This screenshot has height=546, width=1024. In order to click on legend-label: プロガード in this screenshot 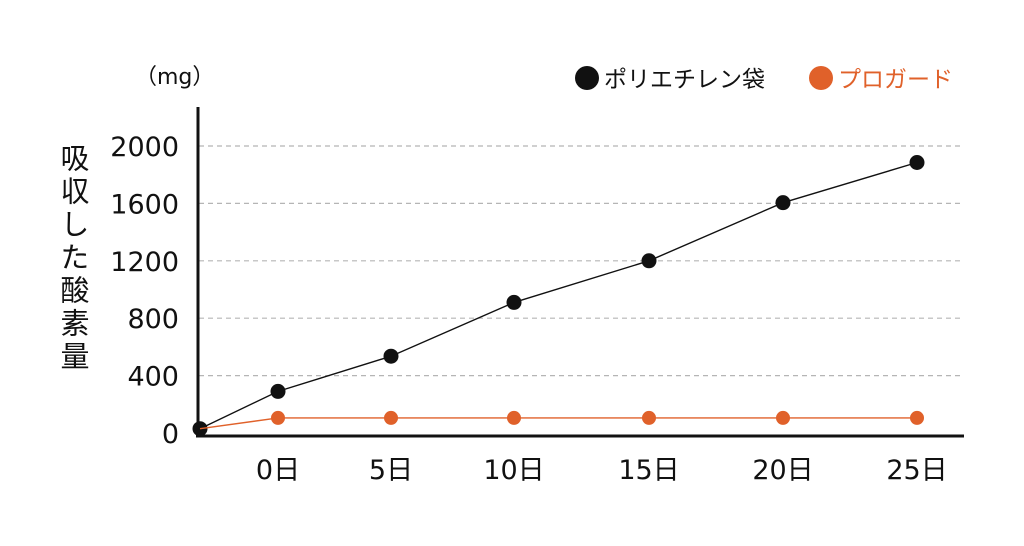, I will do `click(895, 80)`.